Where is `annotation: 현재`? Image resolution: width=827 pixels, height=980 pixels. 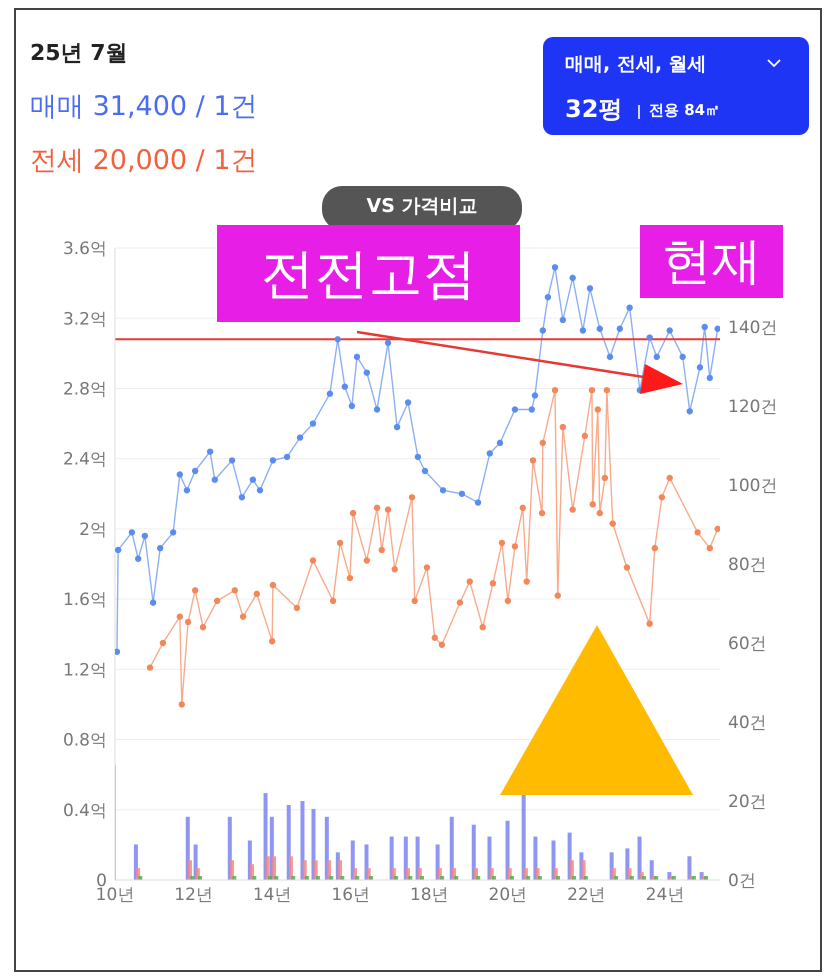 annotation: 현재 is located at coordinates (711, 261).